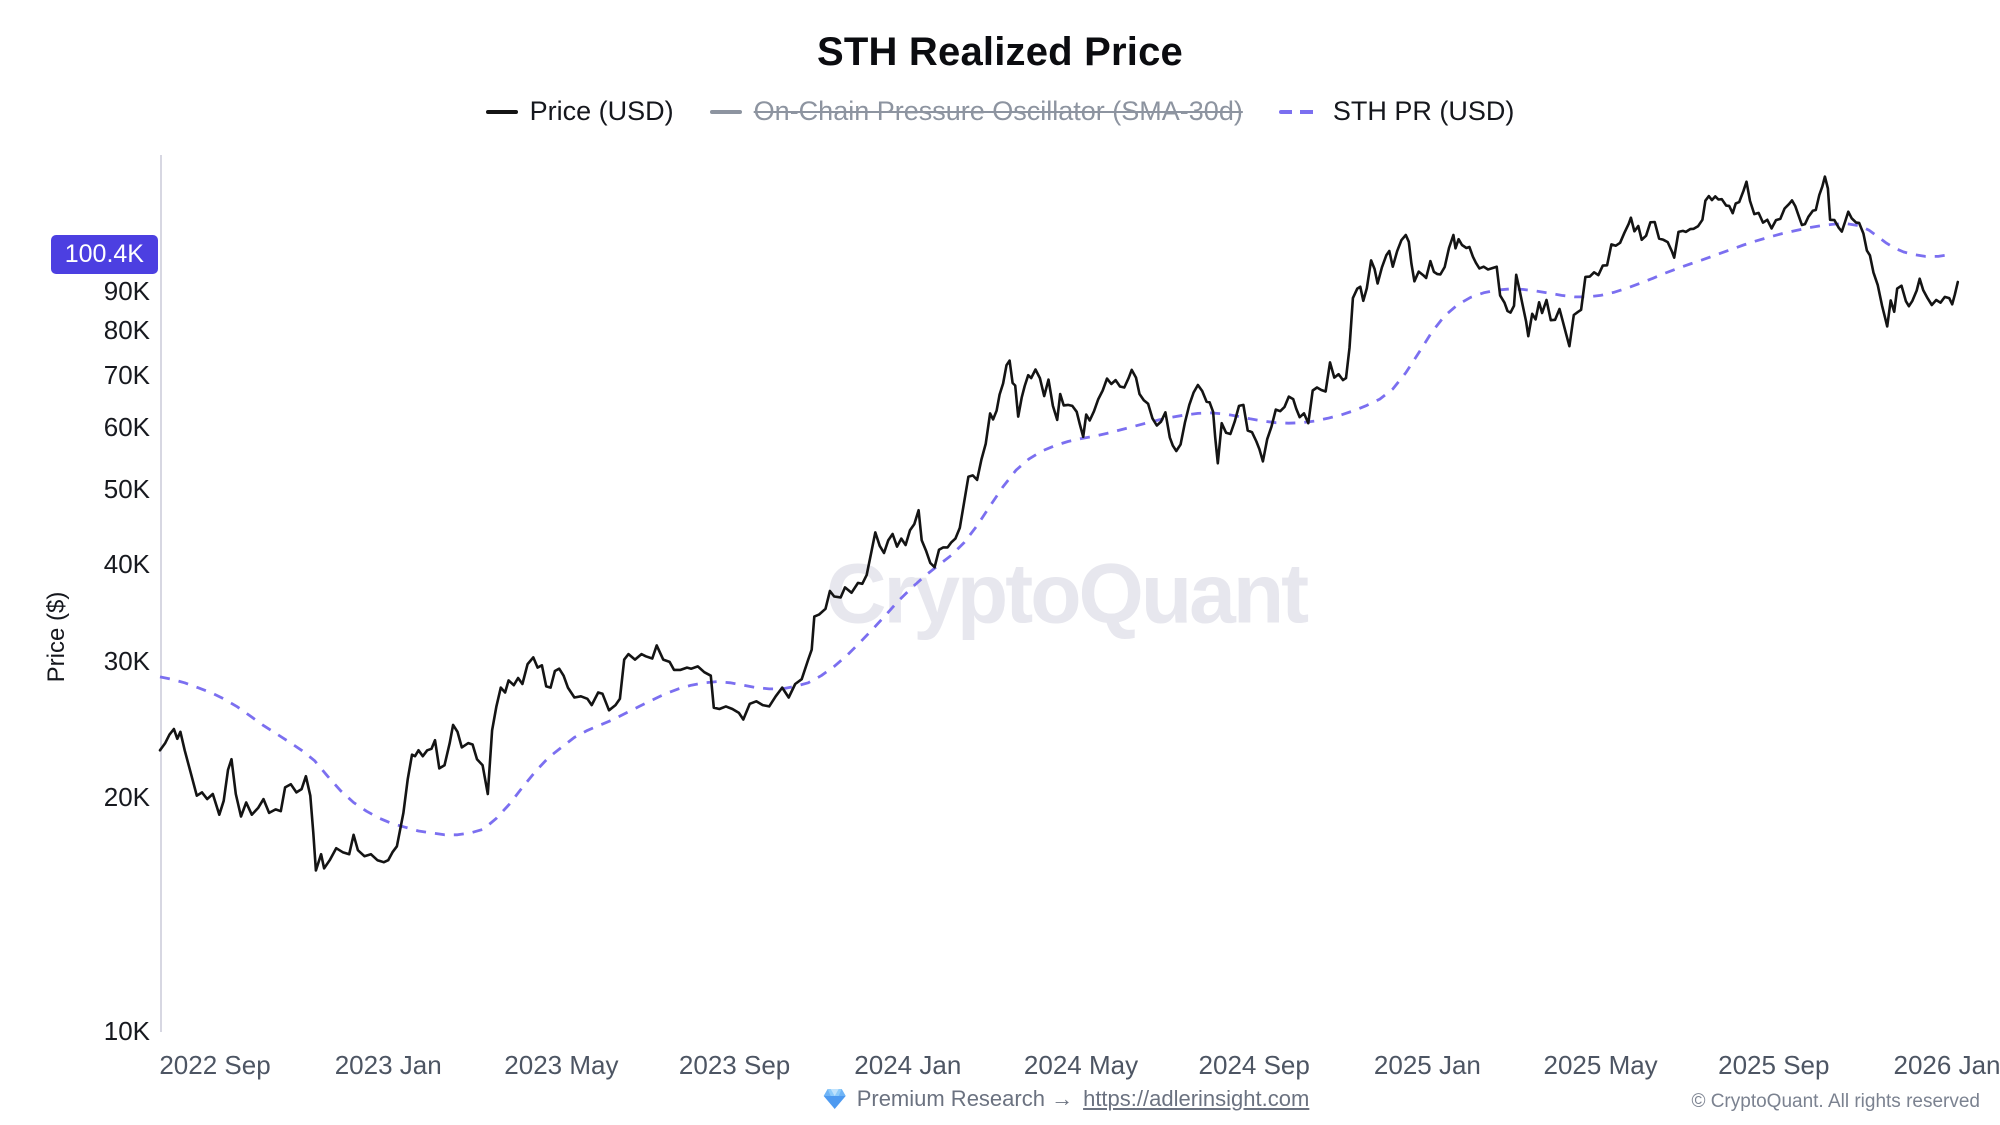 Image resolution: width=2000 pixels, height=1125 pixels. What do you see at coordinates (104, 254) in the screenshot?
I see `latest-value-badge: 100.4K` at bounding box center [104, 254].